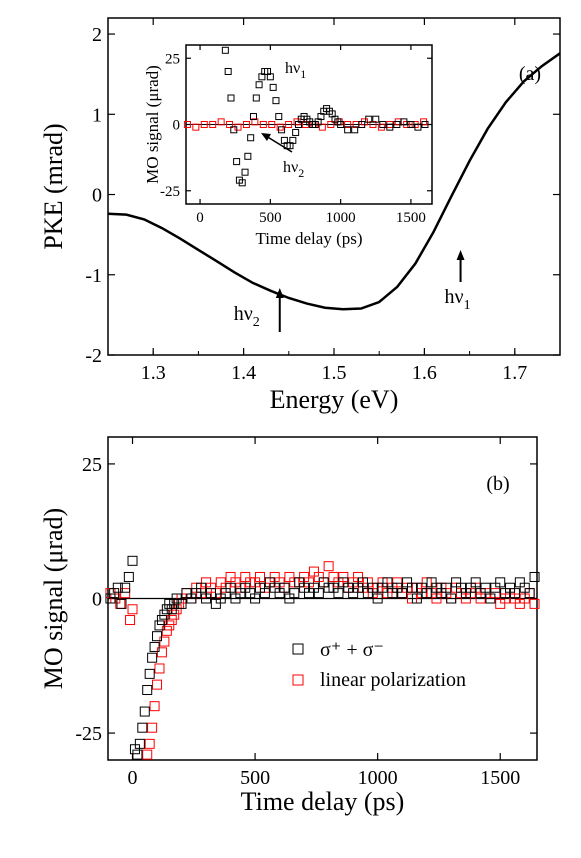  What do you see at coordinates (279, 293) in the screenshot?
I see `hv2-arrow-head` at bounding box center [279, 293].